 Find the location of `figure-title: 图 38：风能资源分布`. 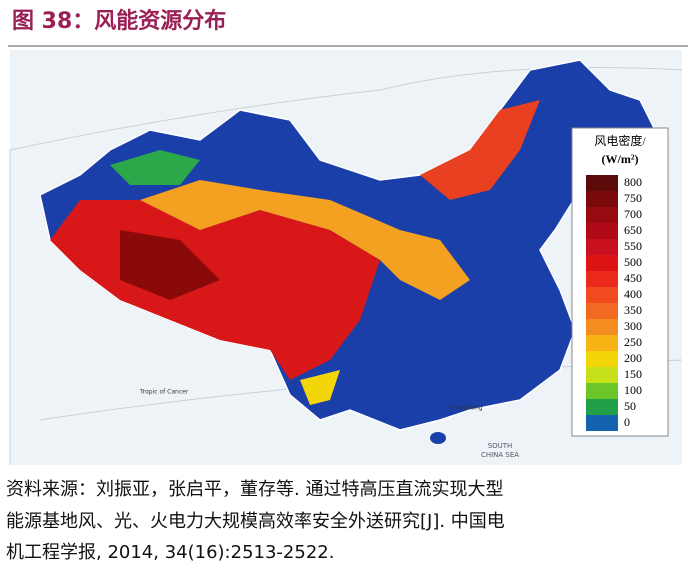

figure-title: 图 38：风能资源分布 is located at coordinates (119, 21).